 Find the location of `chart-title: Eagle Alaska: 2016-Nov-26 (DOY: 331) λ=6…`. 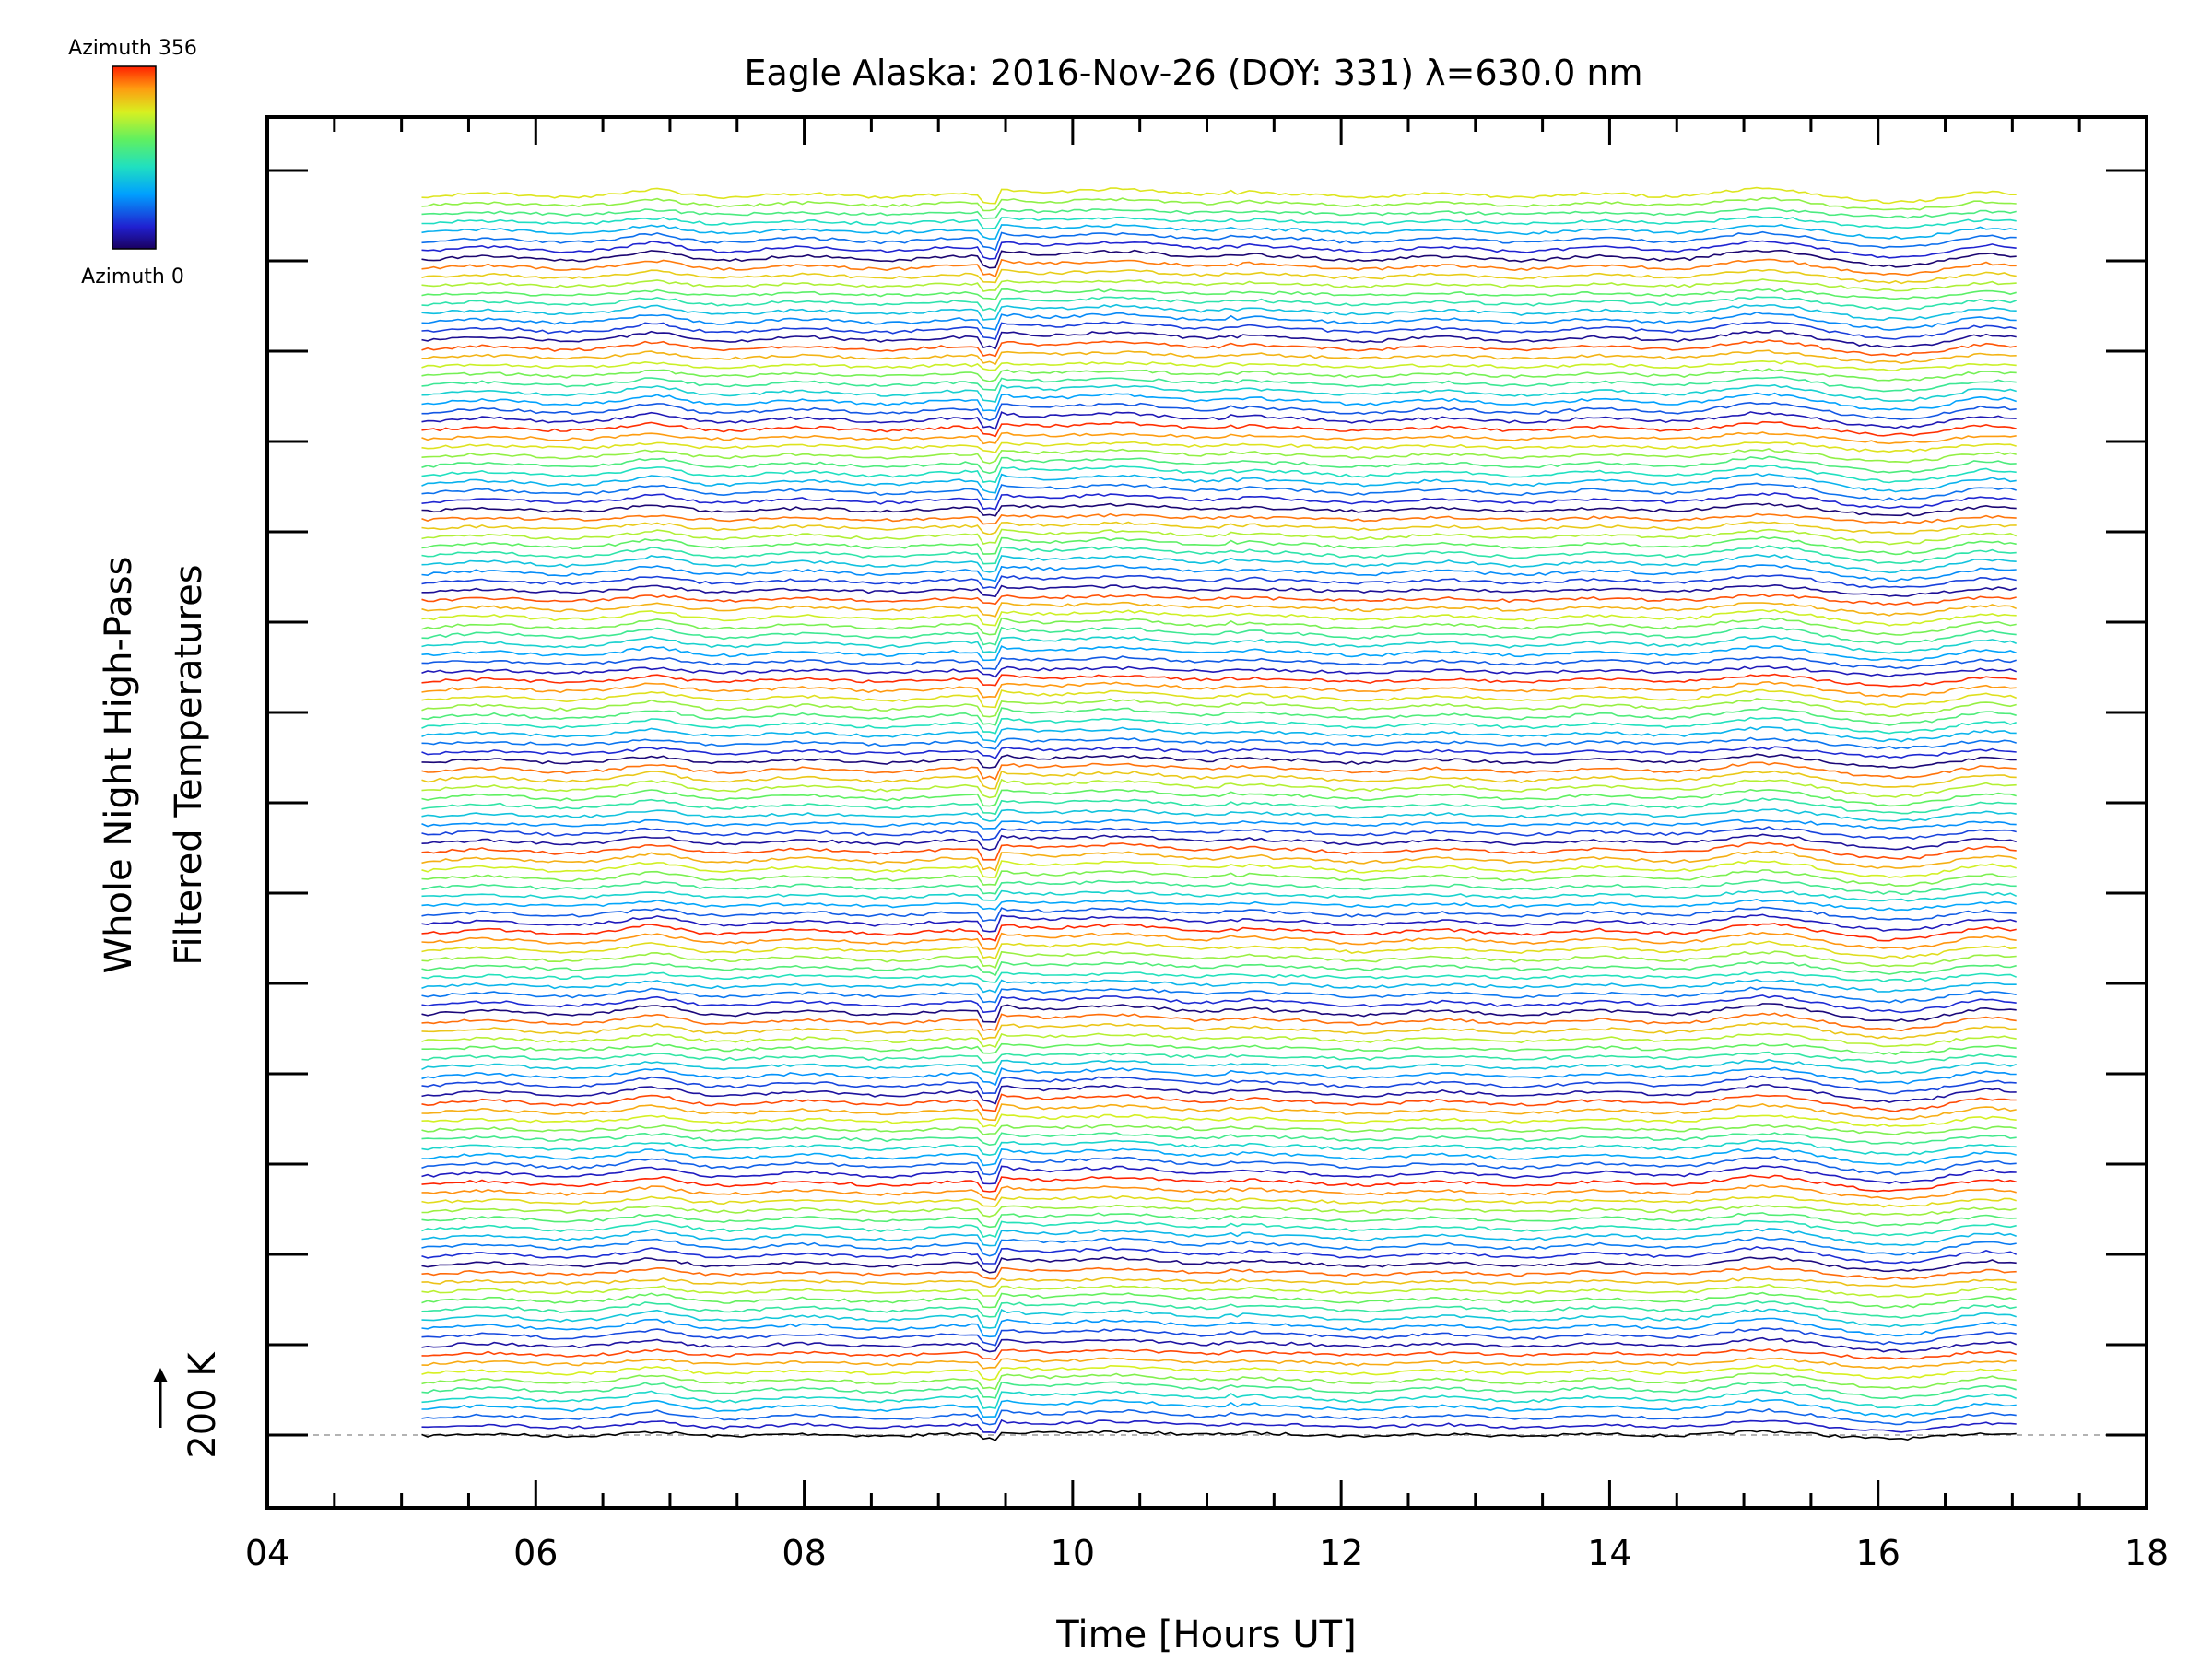

chart-title: Eagle Alaska: 2016-Nov-26 (DOY: 331) λ=6… is located at coordinates (1194, 73).